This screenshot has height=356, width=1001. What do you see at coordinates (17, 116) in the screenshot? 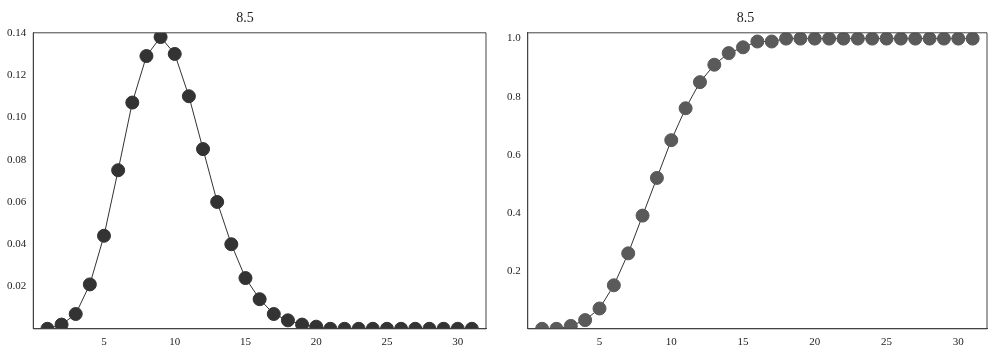
I see `y-tick-label: 0.10` at bounding box center [17, 116].